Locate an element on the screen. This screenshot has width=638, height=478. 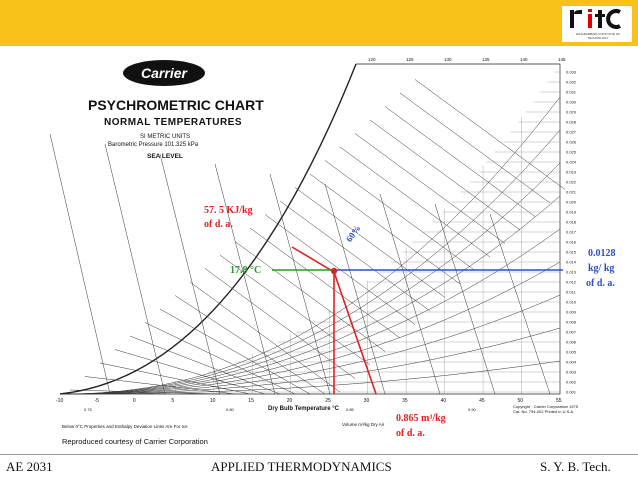
right-tick-label: 0.031 is located at coordinates (571, 92).